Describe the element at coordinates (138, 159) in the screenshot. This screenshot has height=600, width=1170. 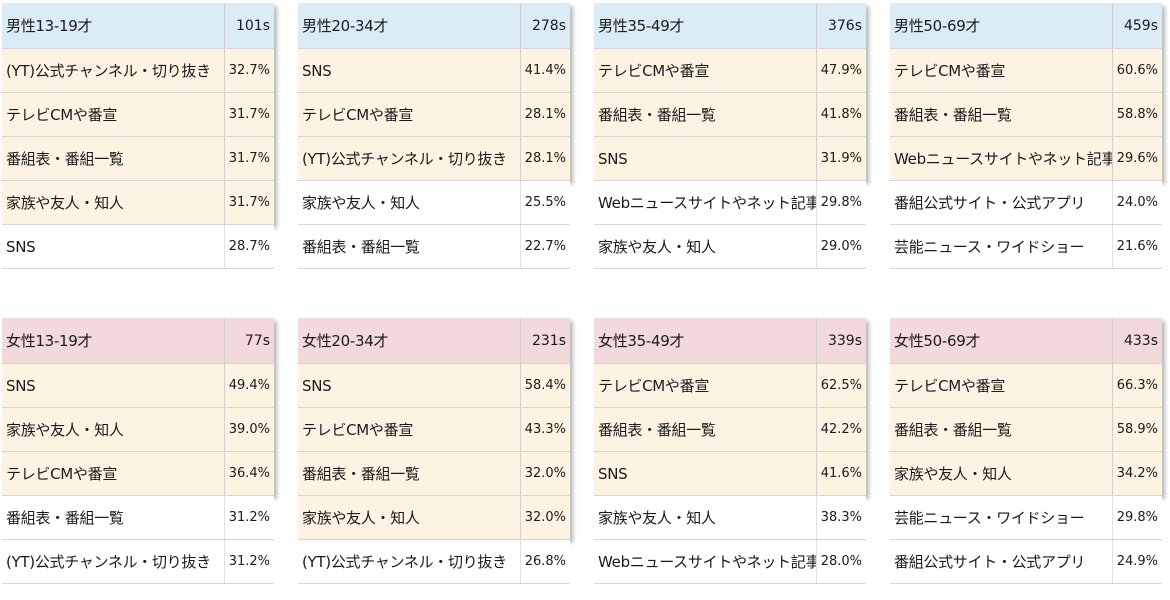
I see `table-row: 番組表・番組一覧 31.7%` at that location.